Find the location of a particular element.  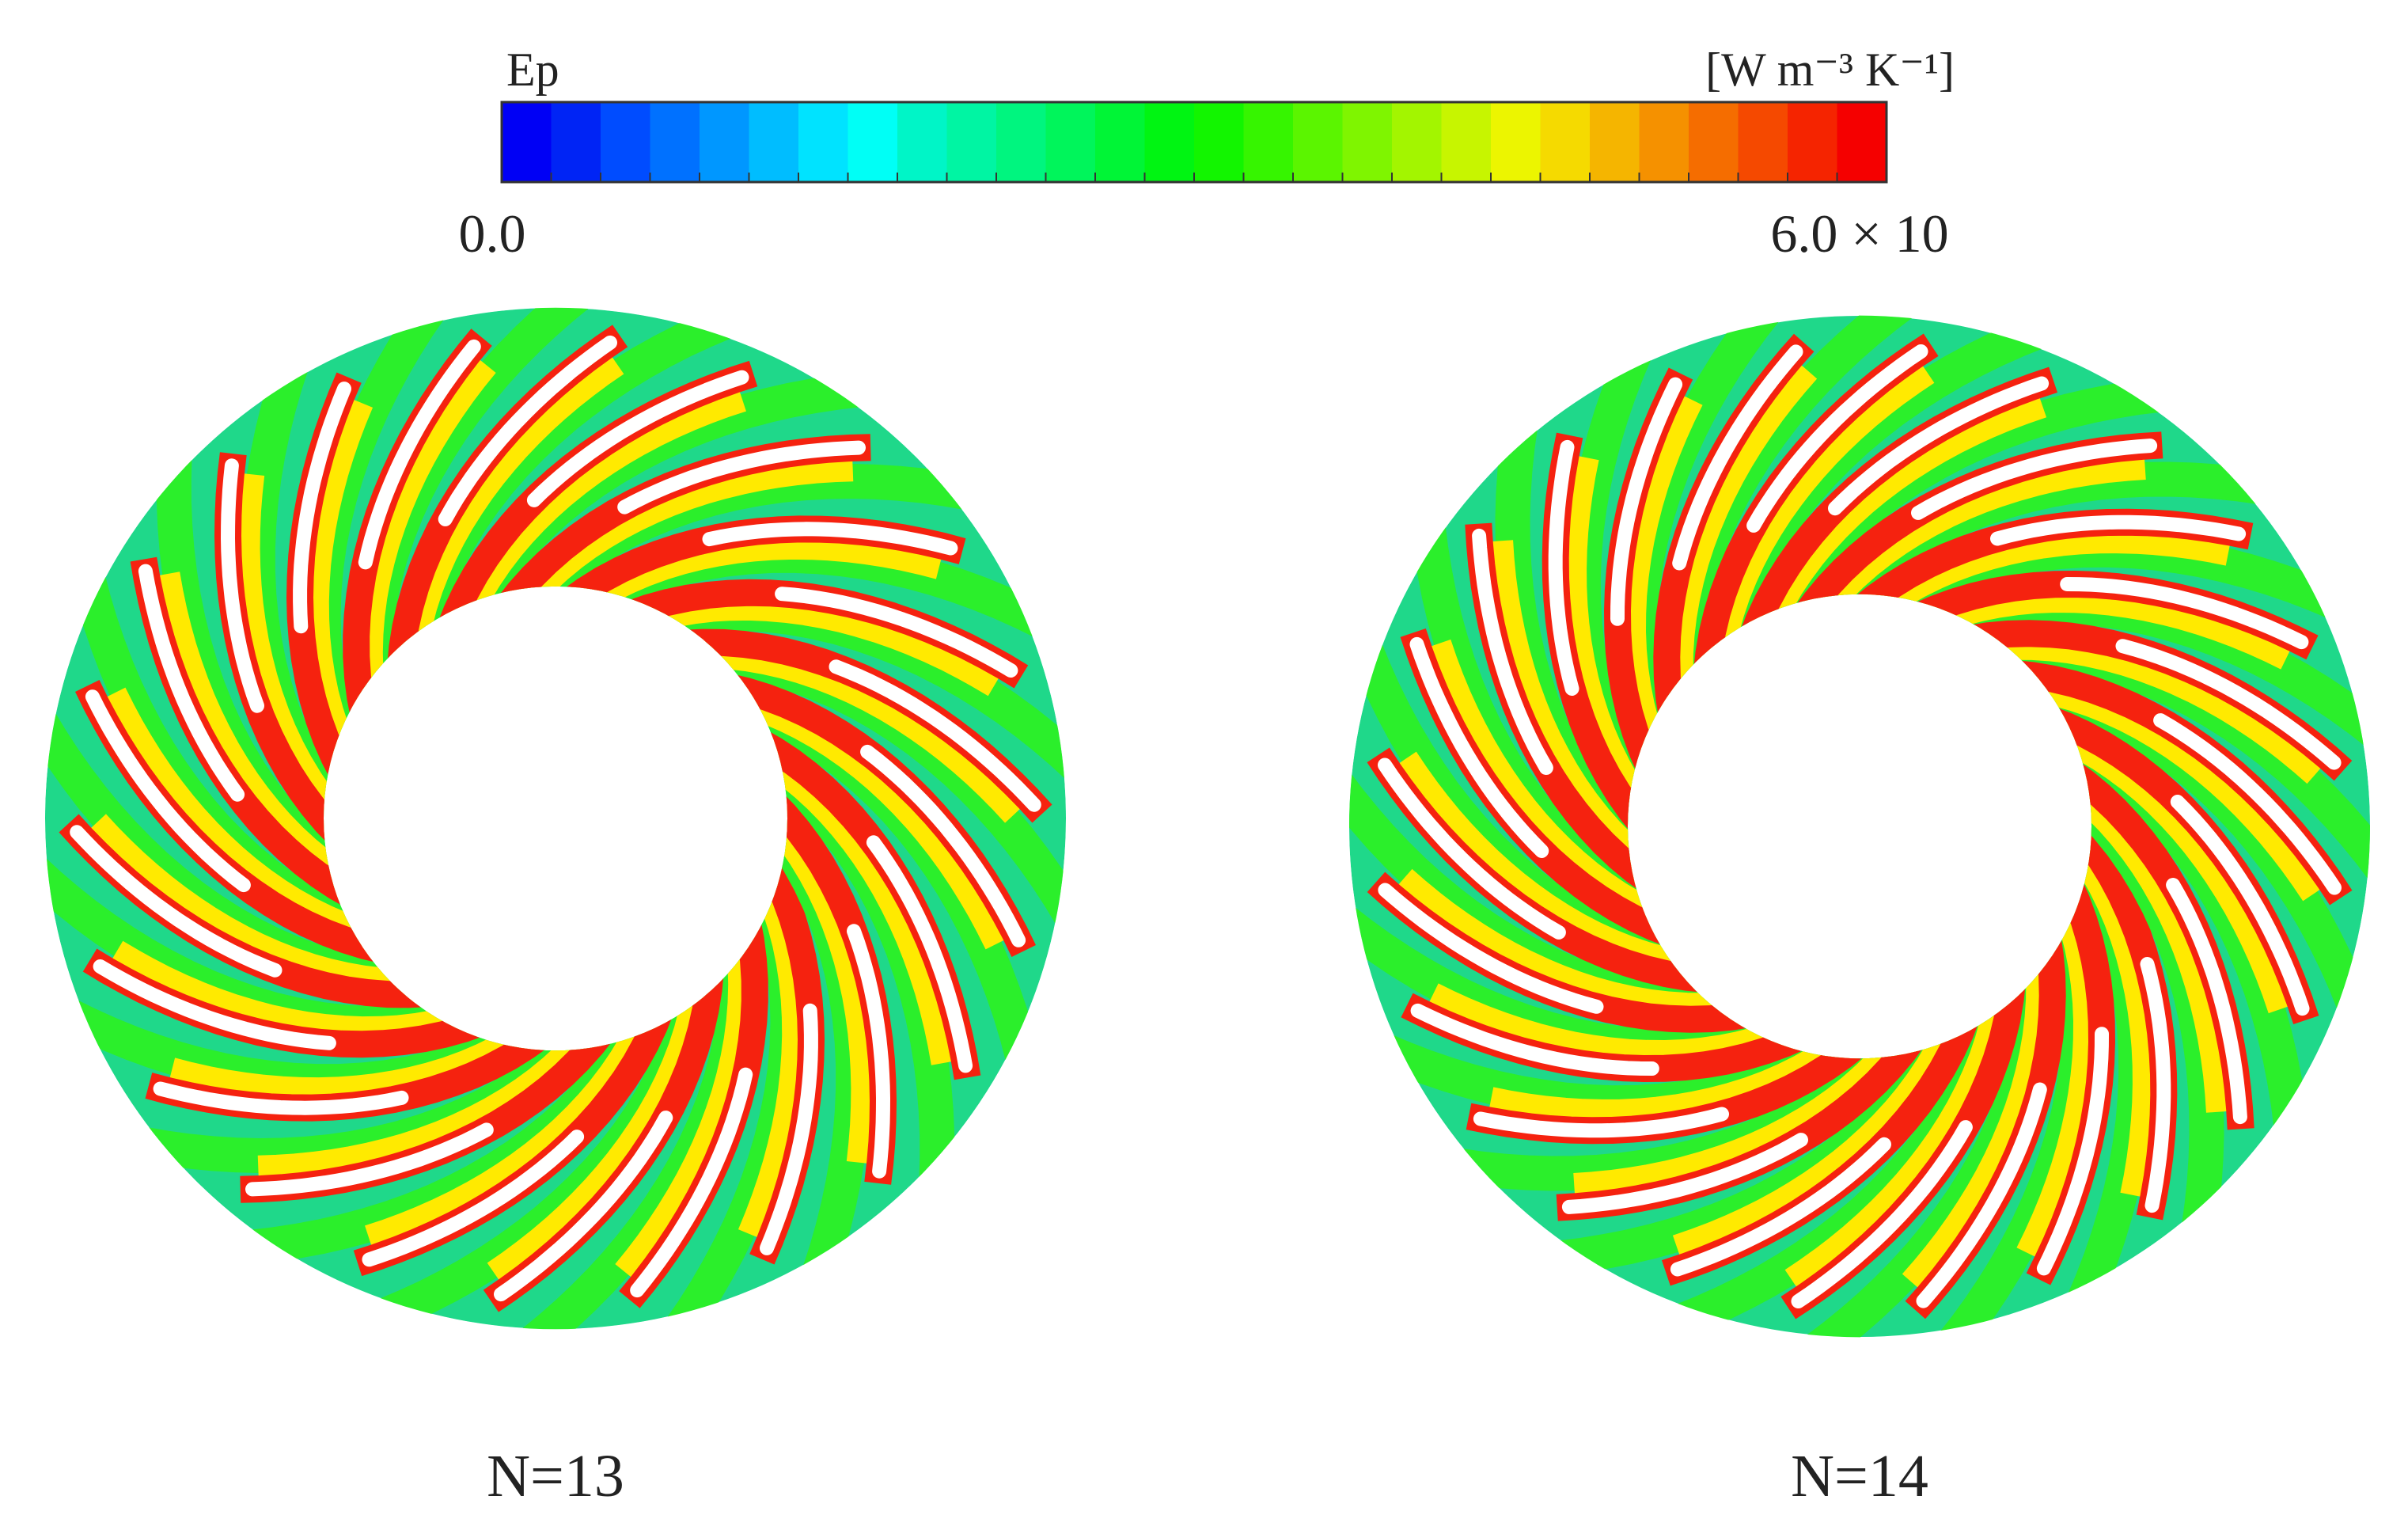

colorbar is located at coordinates (1194, 142).